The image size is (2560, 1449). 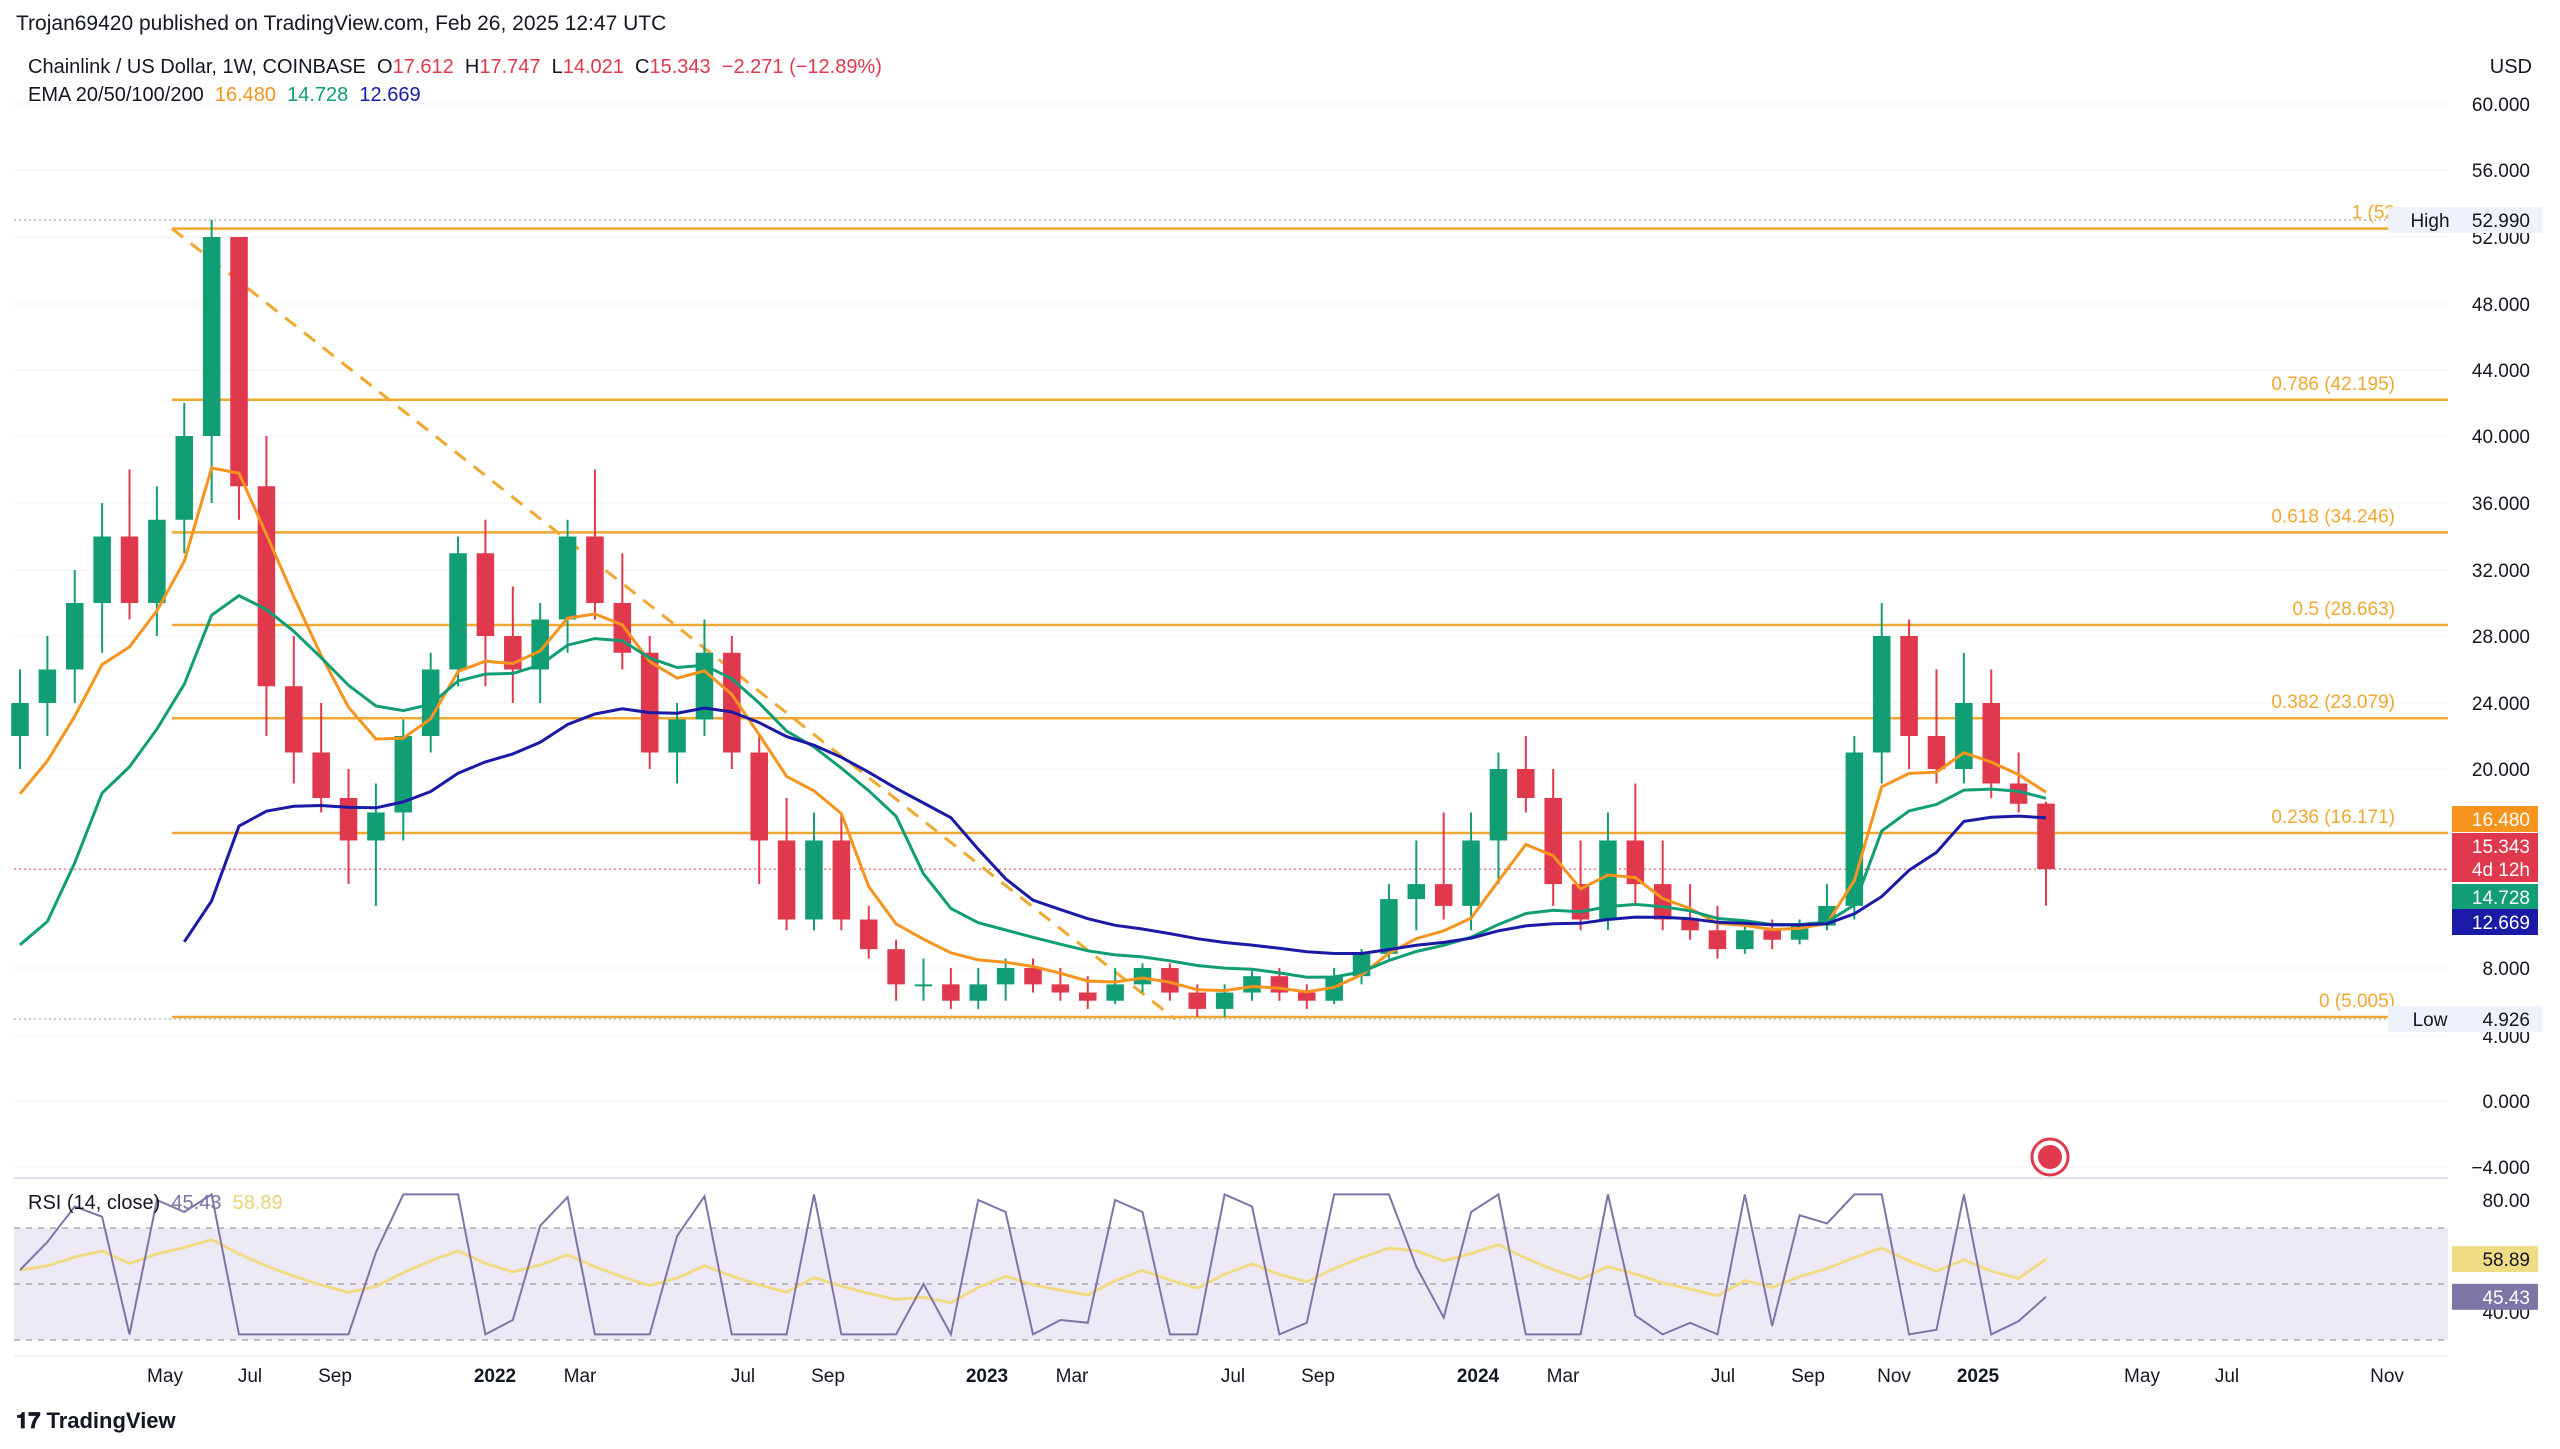 What do you see at coordinates (680, 67) in the screenshot?
I see `close-value: 15.343` at bounding box center [680, 67].